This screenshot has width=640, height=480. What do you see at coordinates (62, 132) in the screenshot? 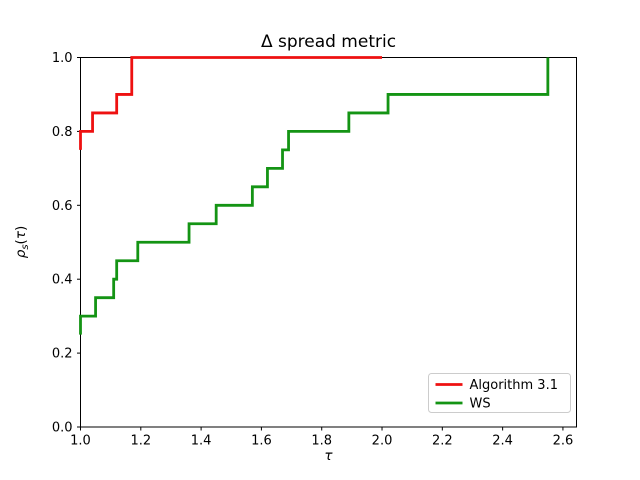
I see `y-tick-label: 0.8` at bounding box center [62, 132].